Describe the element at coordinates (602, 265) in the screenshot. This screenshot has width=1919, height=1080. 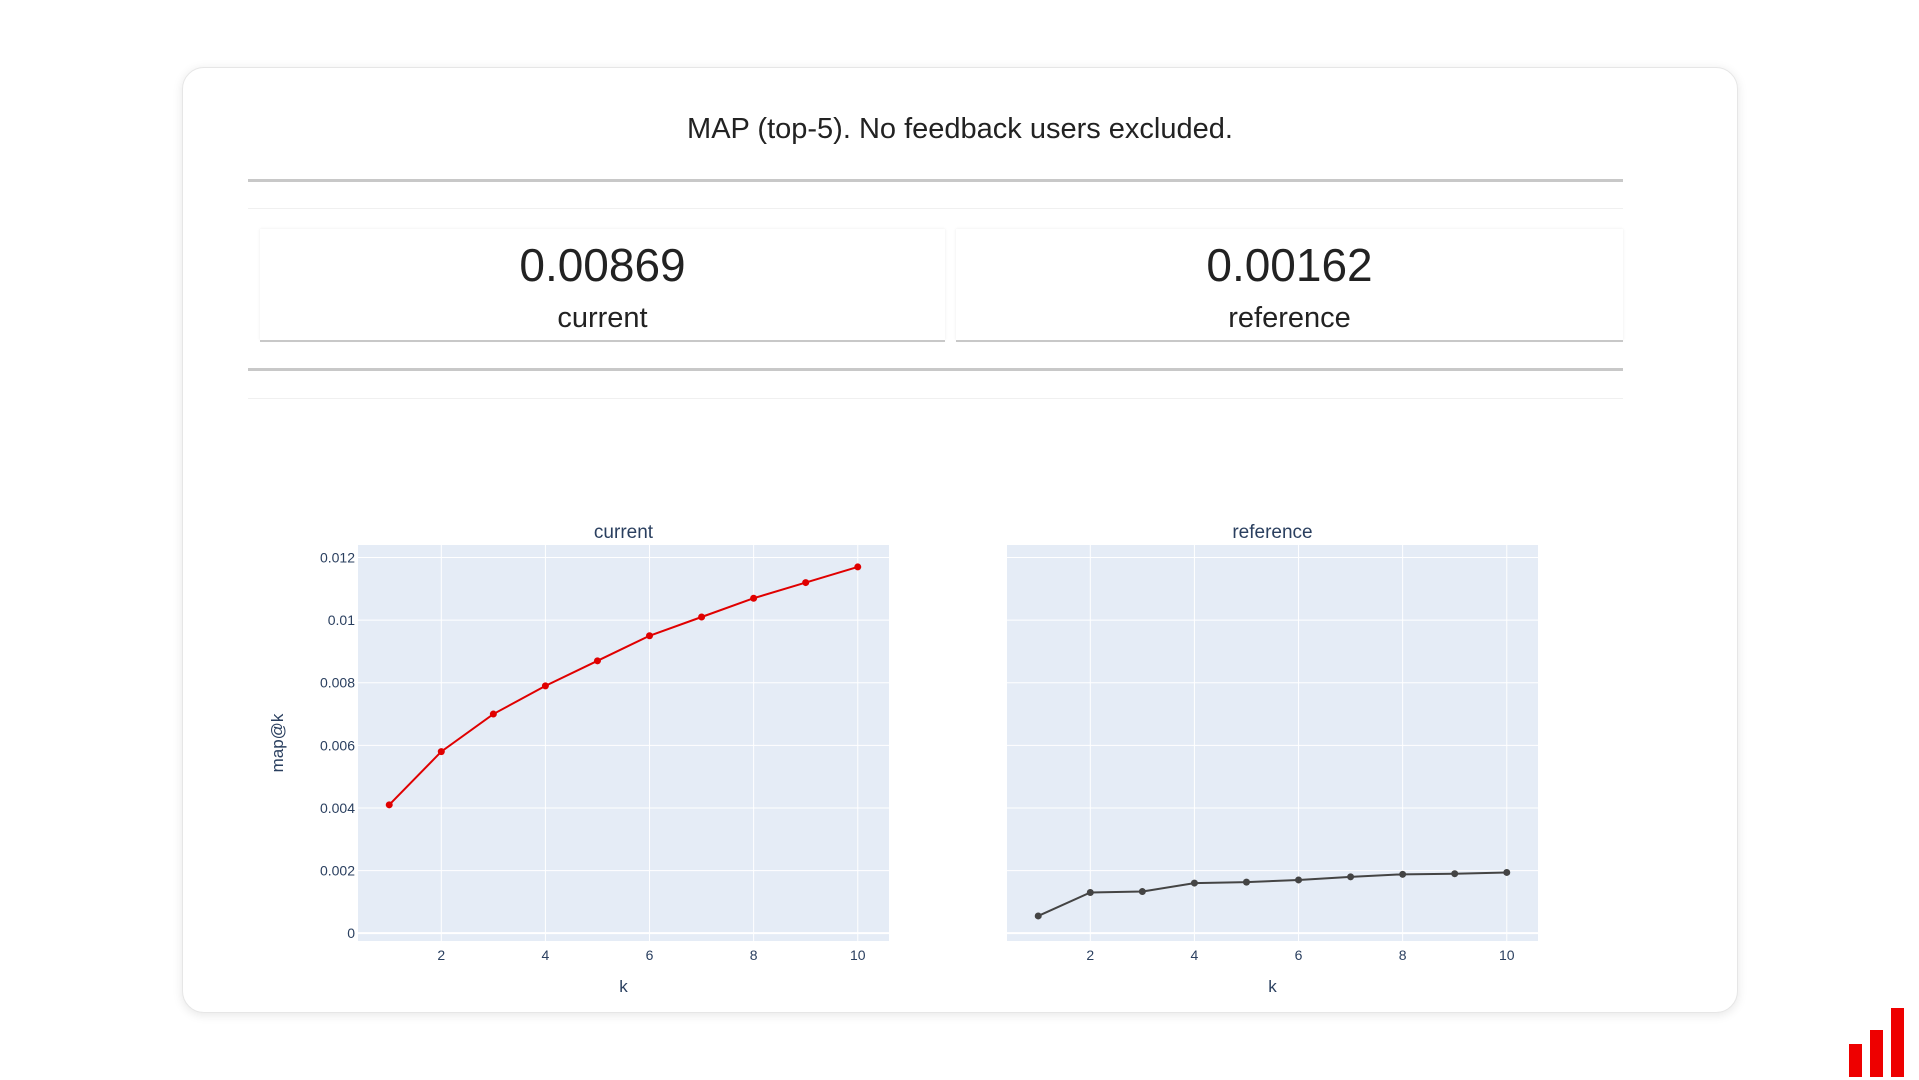
I see `metric-current-value: 0.00869` at that location.